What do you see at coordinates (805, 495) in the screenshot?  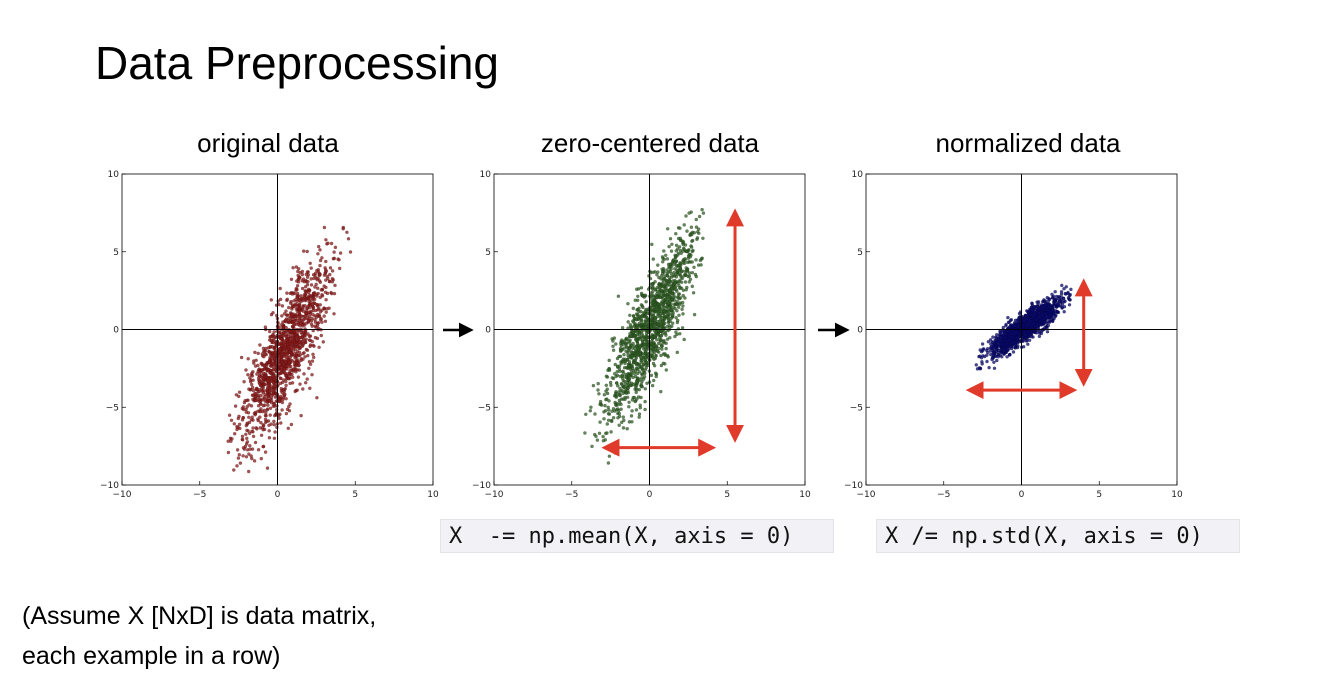 I see `x-tick-label: 10` at bounding box center [805, 495].